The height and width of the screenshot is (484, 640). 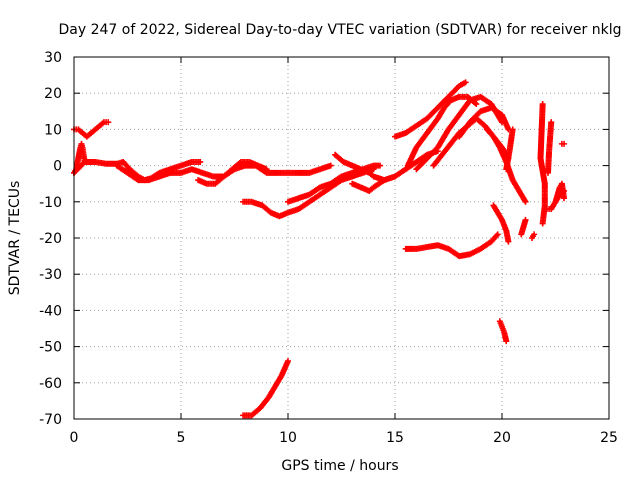 What do you see at coordinates (50, 348) in the screenshot?
I see `y-tick-label: -50` at bounding box center [50, 348].